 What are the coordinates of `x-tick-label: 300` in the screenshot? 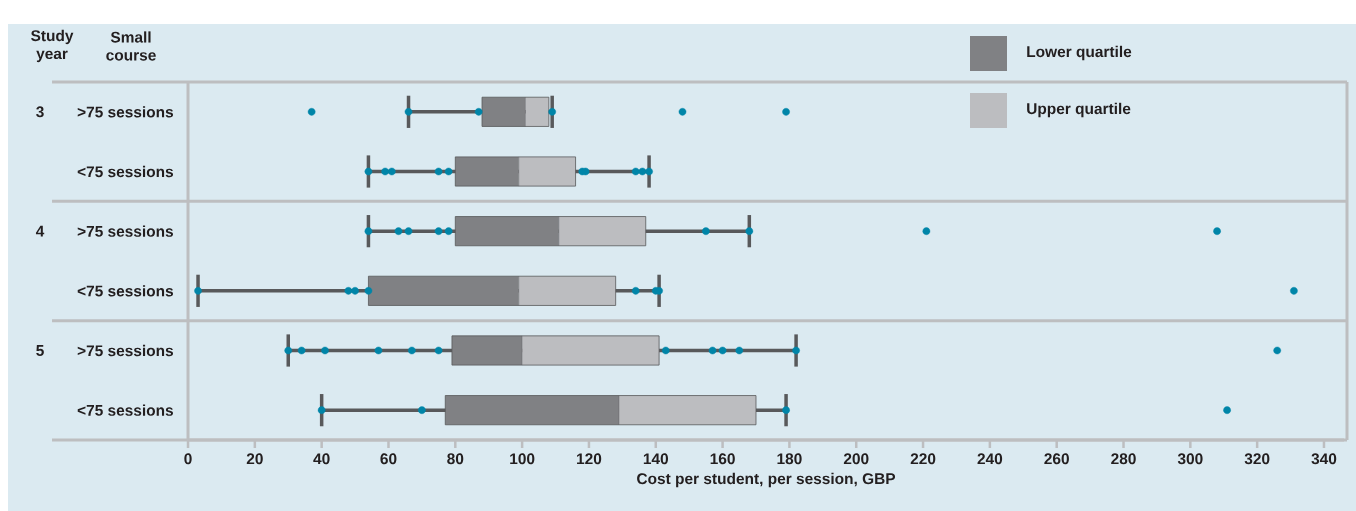 It's located at (1190, 459).